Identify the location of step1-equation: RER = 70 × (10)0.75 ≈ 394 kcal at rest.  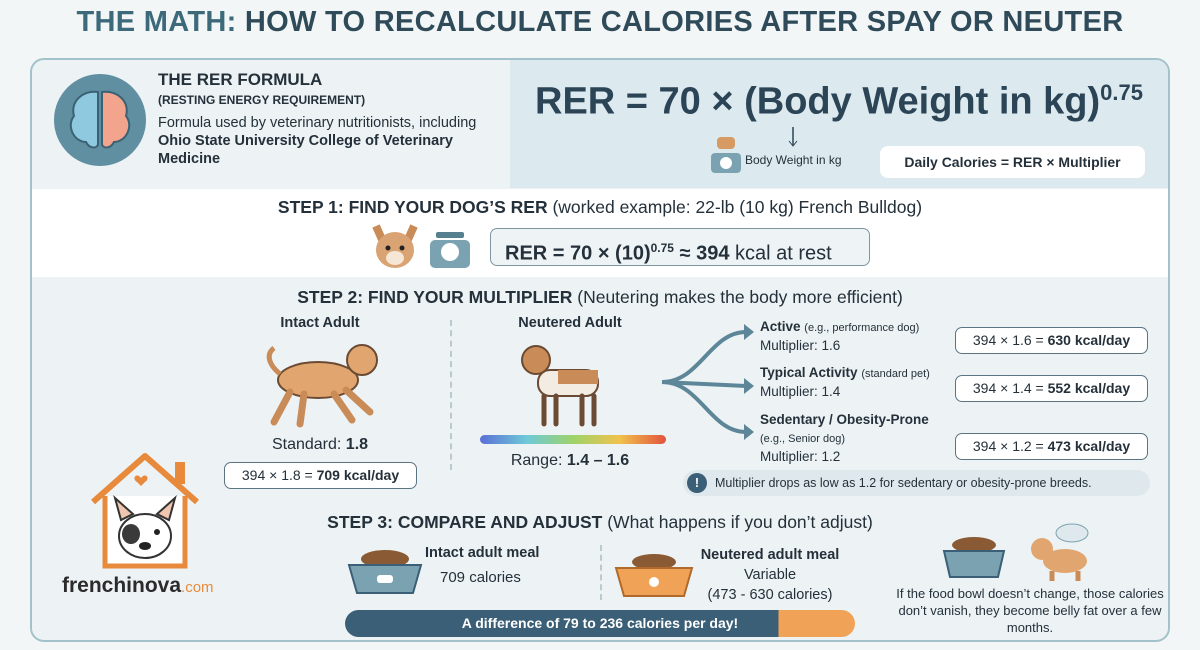
(680, 247).